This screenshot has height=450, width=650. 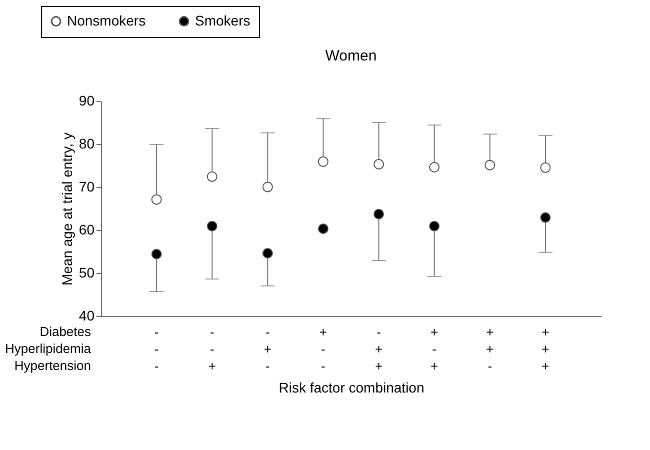 I want to click on chart-title: Women, so click(x=351, y=56).